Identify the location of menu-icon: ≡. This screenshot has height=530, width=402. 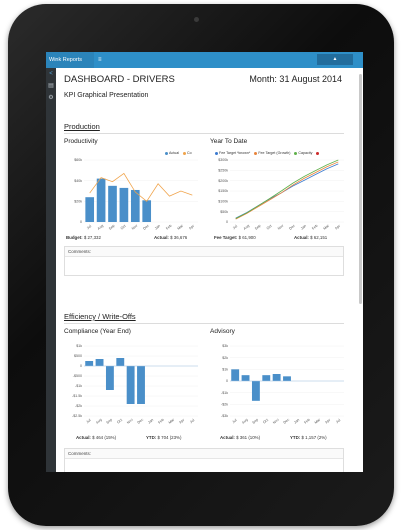
(100, 60).